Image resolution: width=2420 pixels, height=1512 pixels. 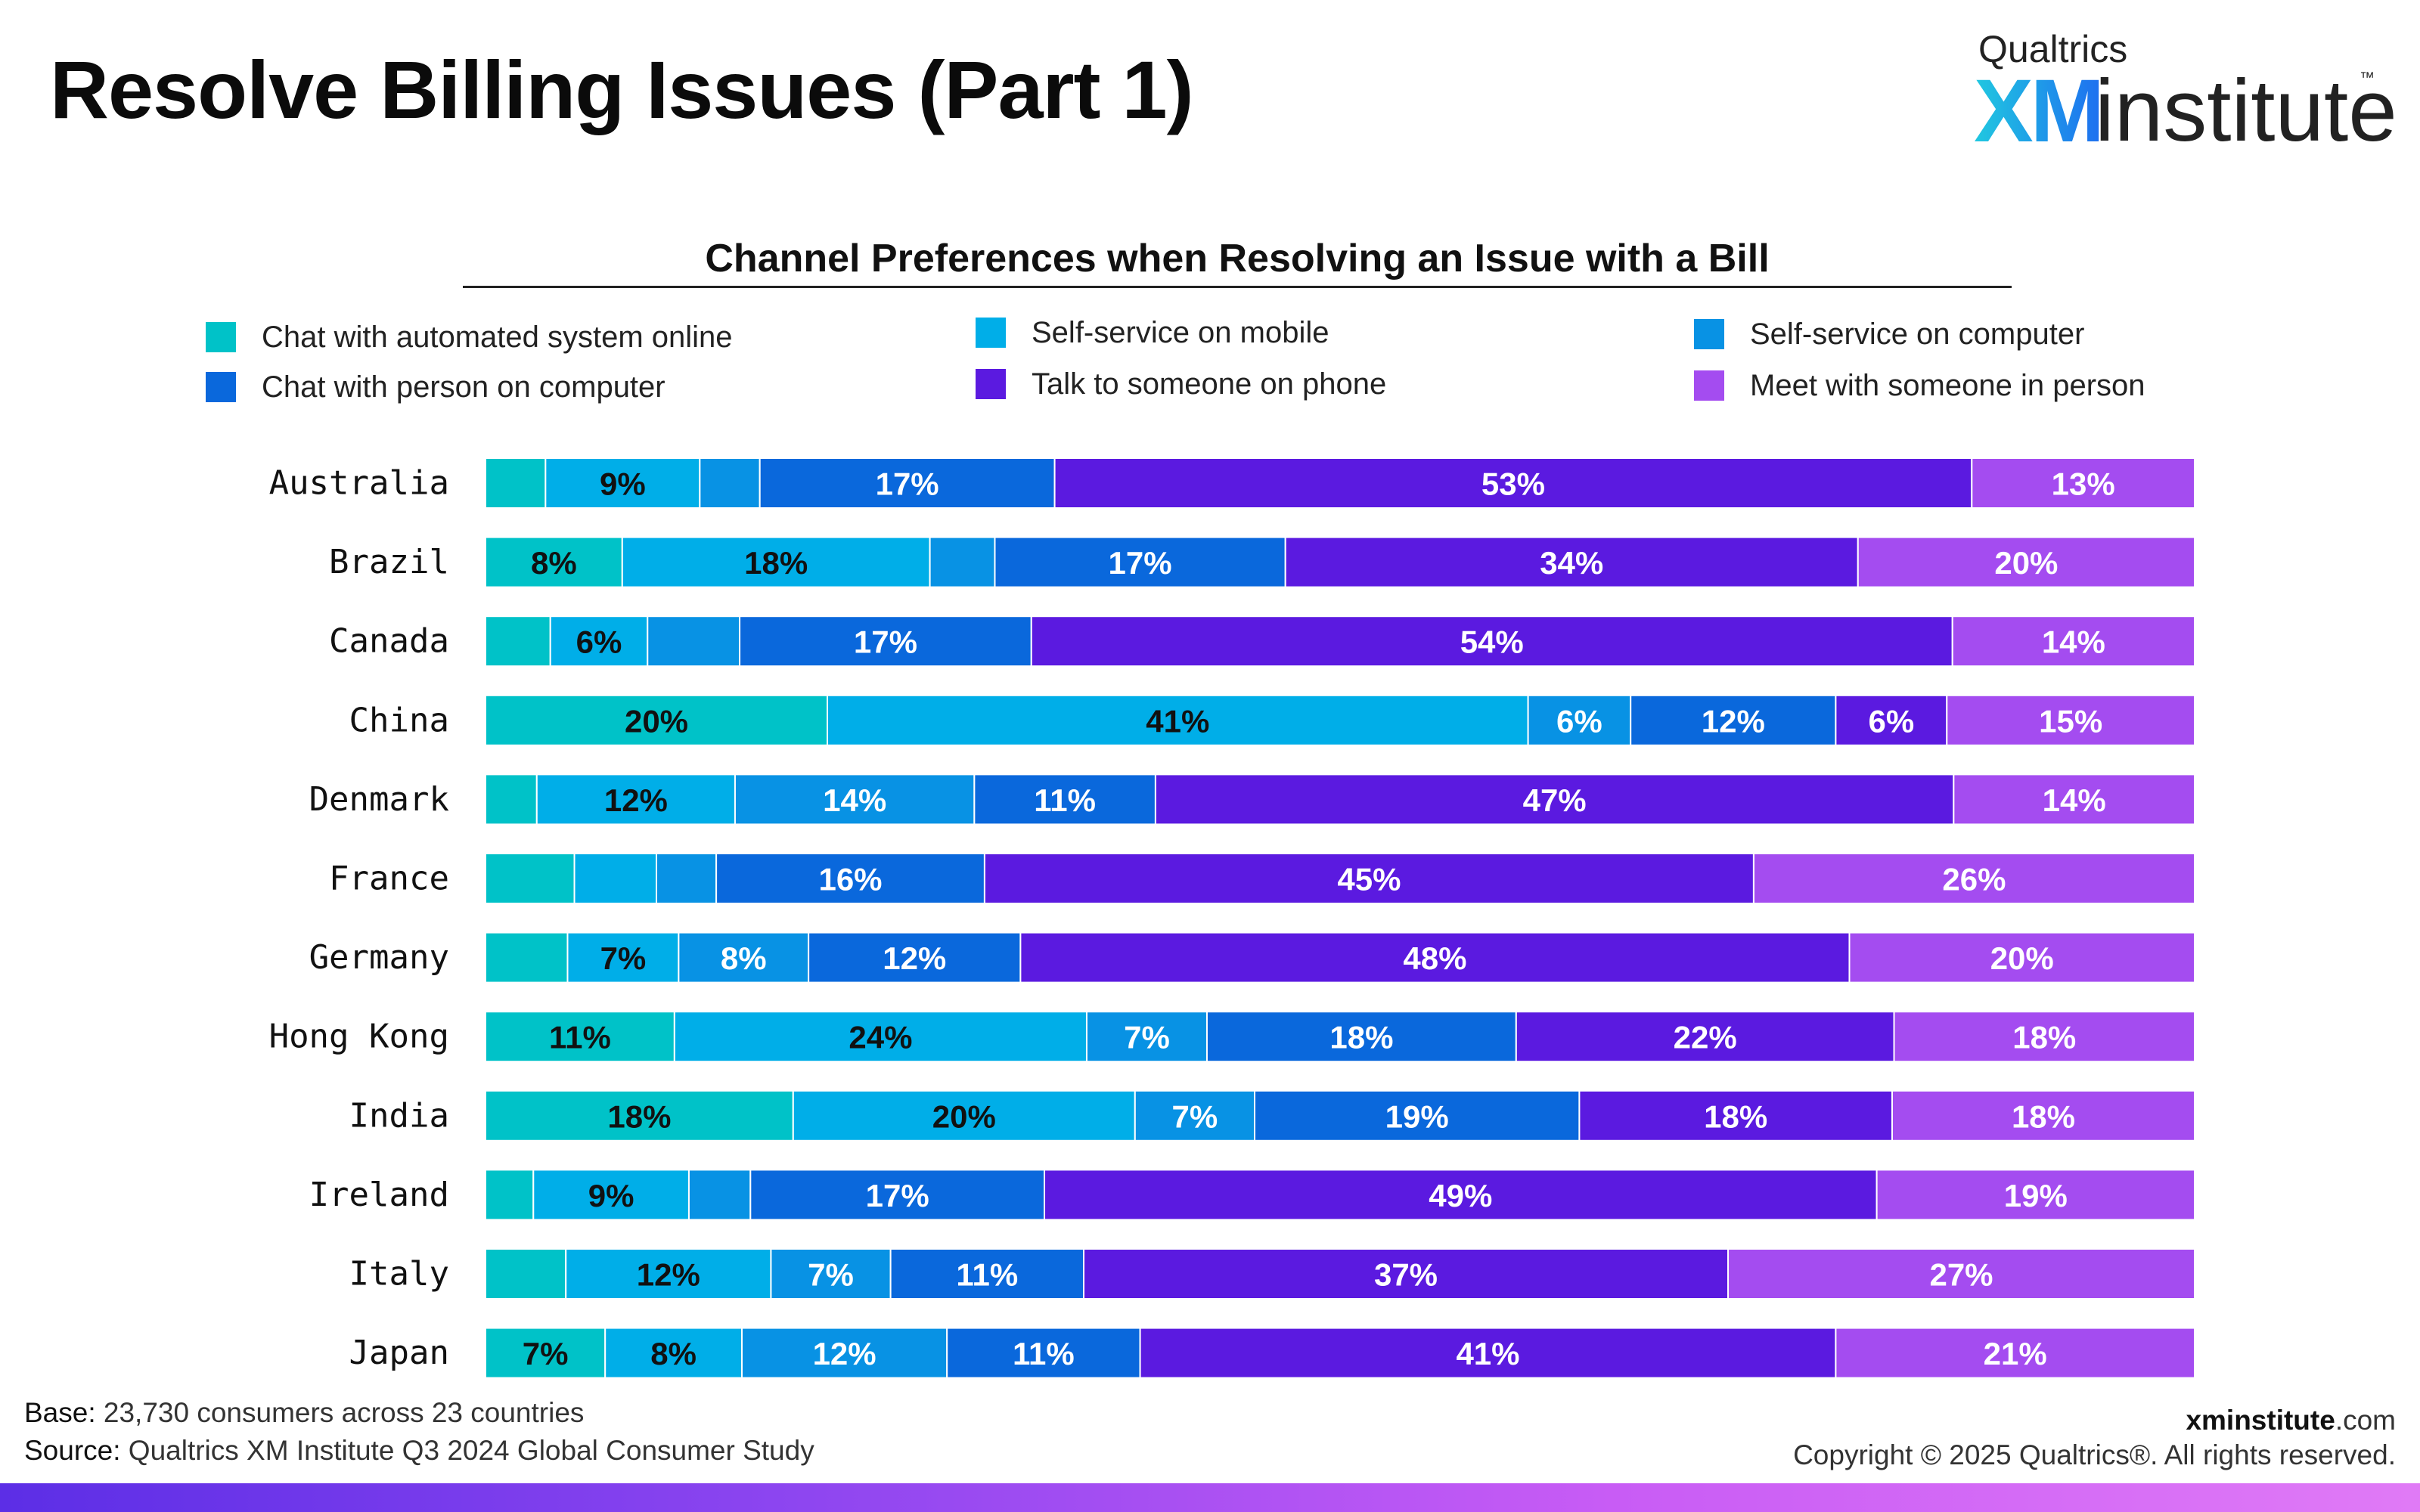 I want to click on data-label: 45%, so click(x=1369, y=879).